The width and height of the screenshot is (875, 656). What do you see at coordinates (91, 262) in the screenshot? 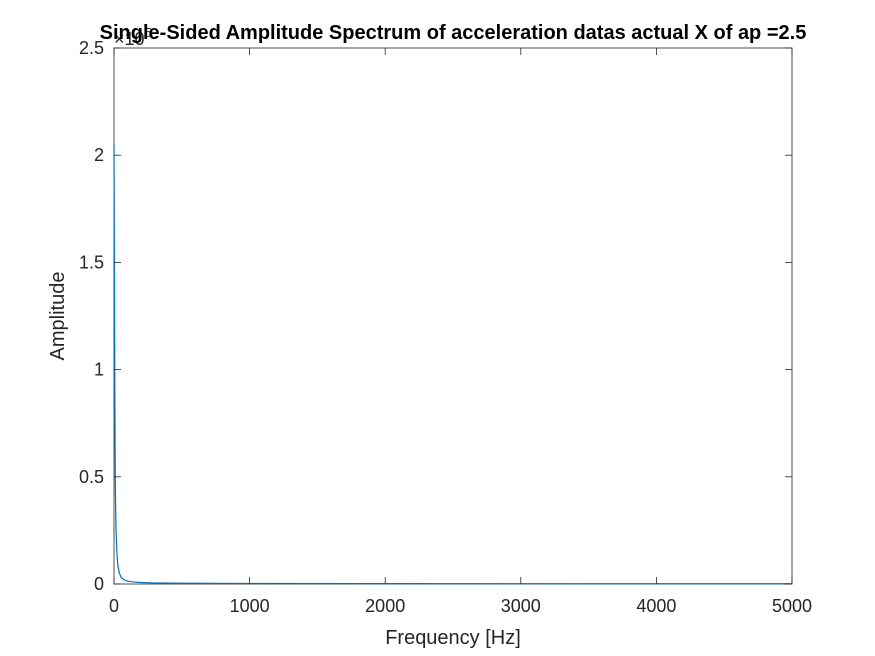
I see `y-tick-label: 1.5` at bounding box center [91, 262].